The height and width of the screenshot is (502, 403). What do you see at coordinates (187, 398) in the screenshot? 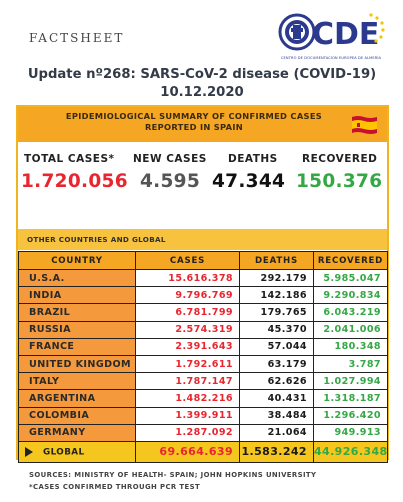
I see `cases-value: 1.482.216` at bounding box center [187, 398].